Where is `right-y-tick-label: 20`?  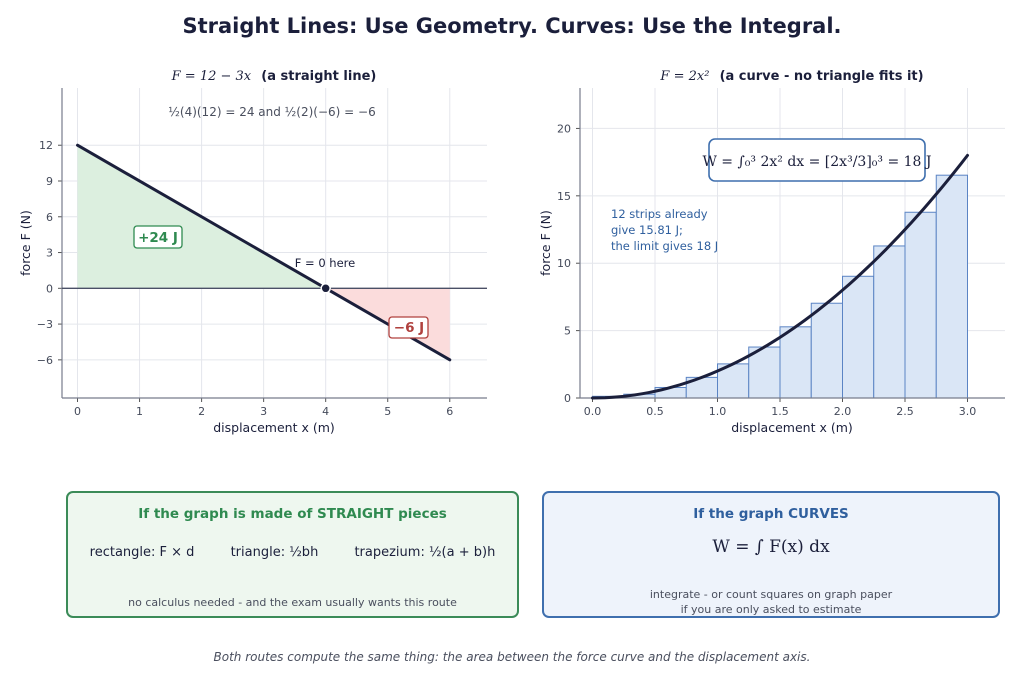
right-y-tick-label: 20 is located at coordinates (564, 128).